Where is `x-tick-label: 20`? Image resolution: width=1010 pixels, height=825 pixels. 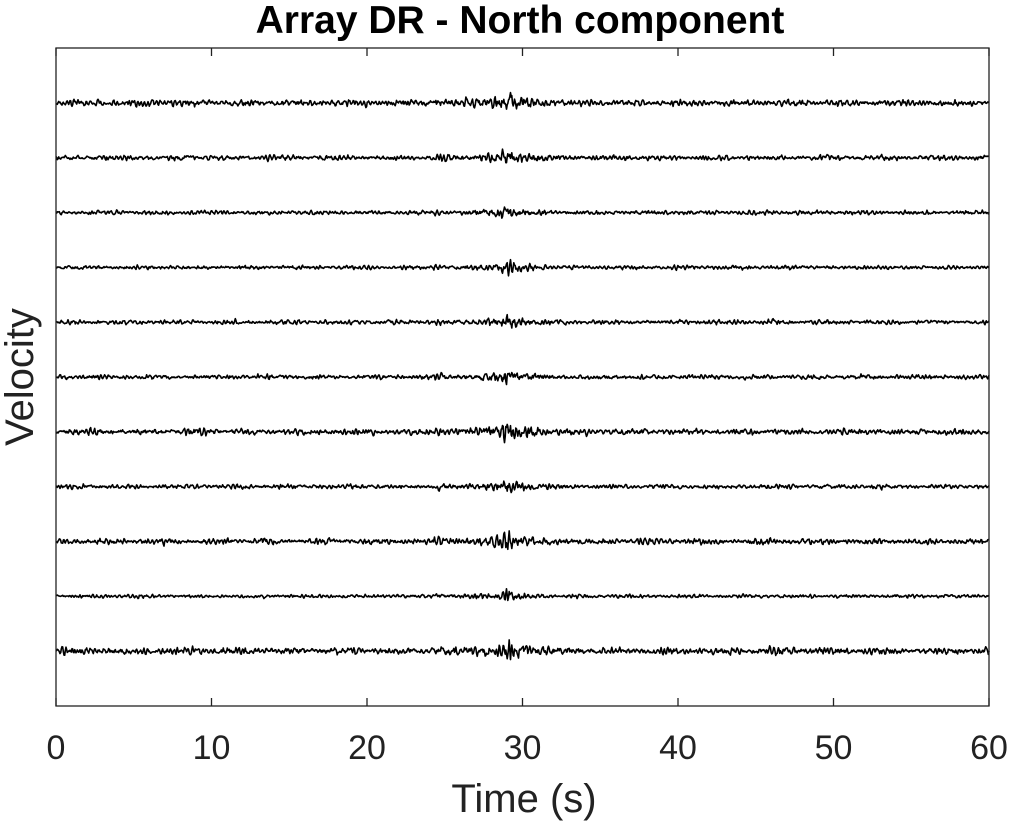 x-tick-label: 20 is located at coordinates (367, 748).